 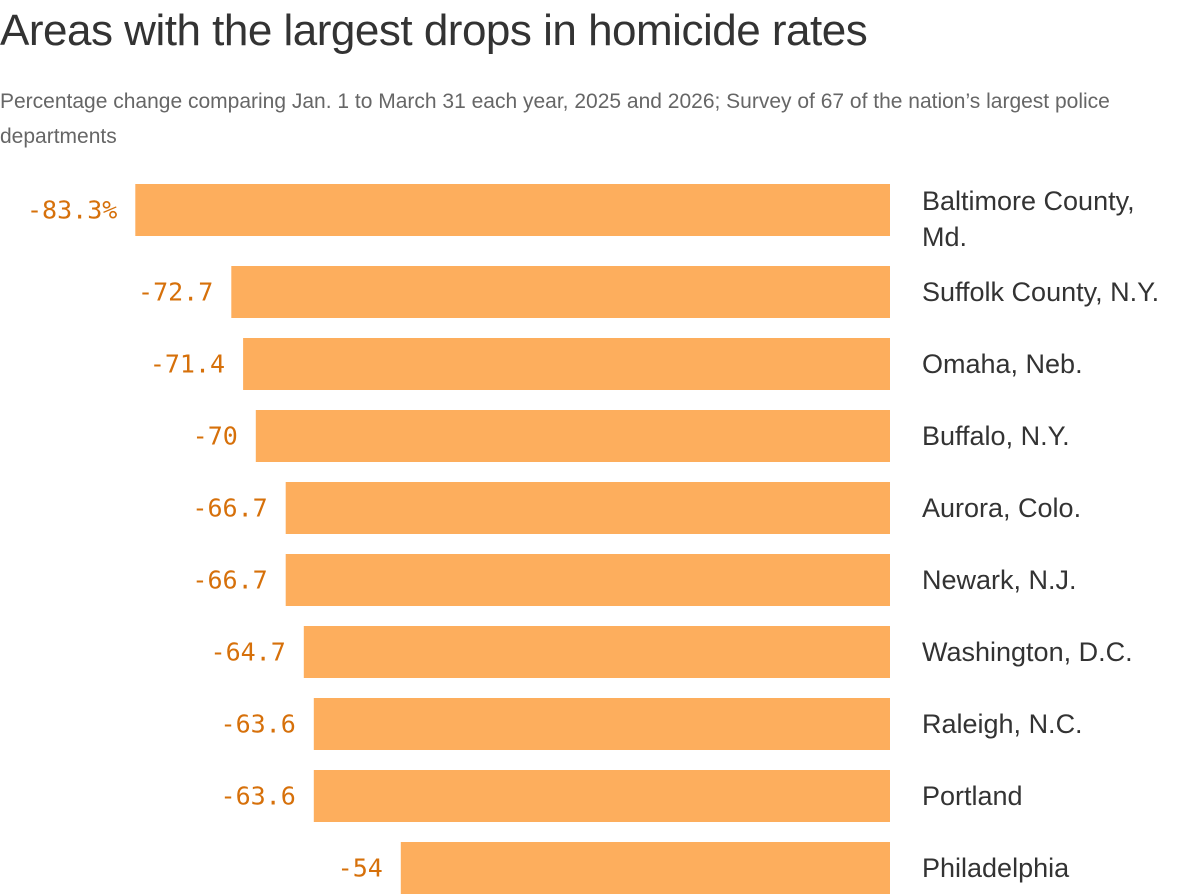 I want to click on value-label: -72.7, so click(x=175, y=292).